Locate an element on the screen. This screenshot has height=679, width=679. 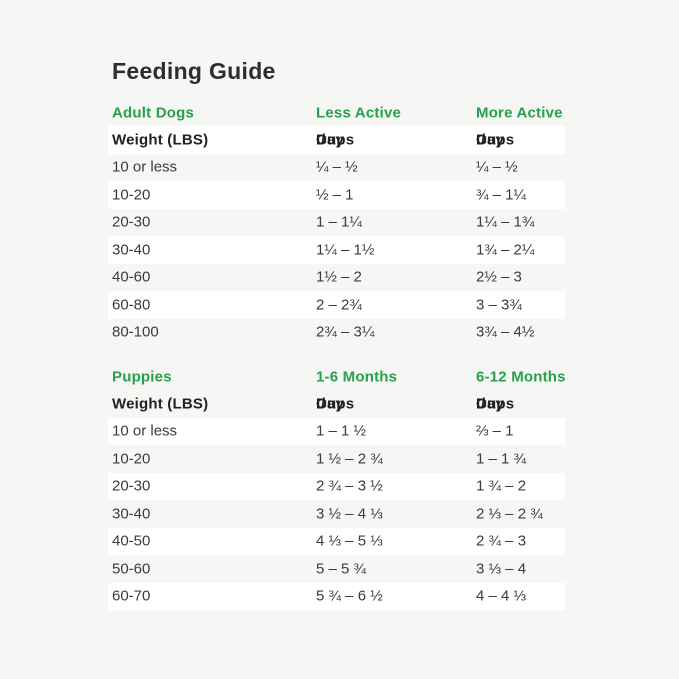
cups-6-12-months: 2 ⅓ – 2 ¾ is located at coordinates (509, 514).